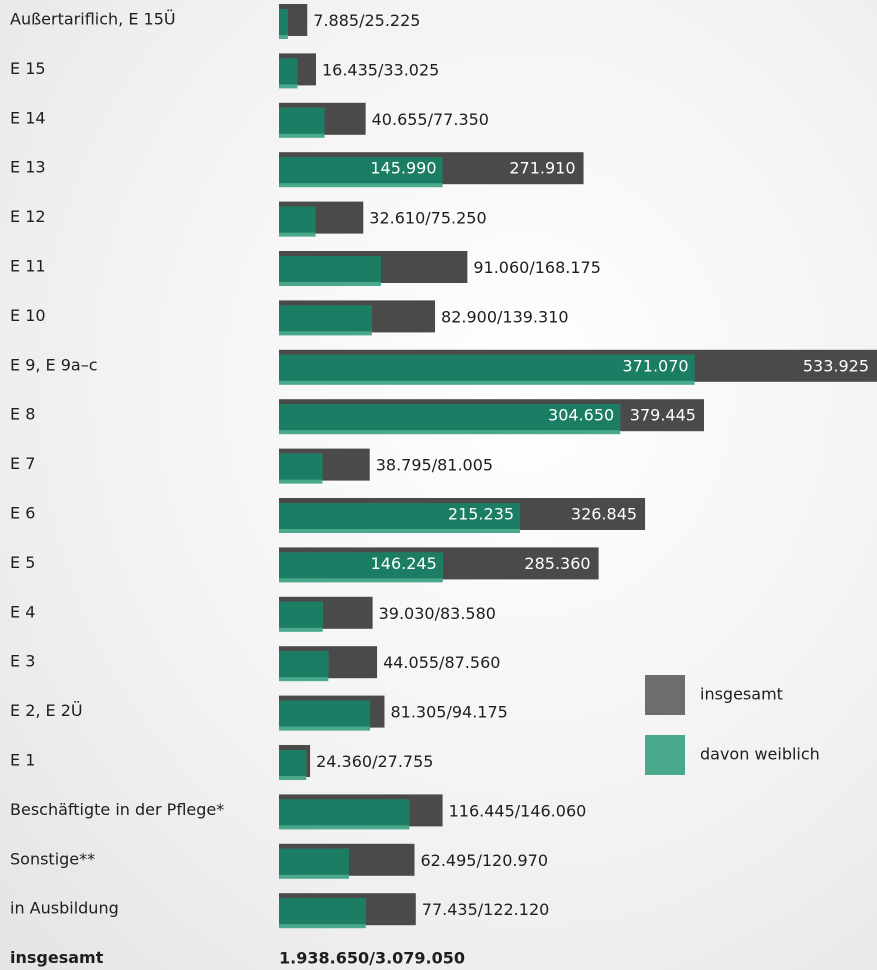  I want to click on category-label: Außertariflich, E 15Ü, so click(93, 19).